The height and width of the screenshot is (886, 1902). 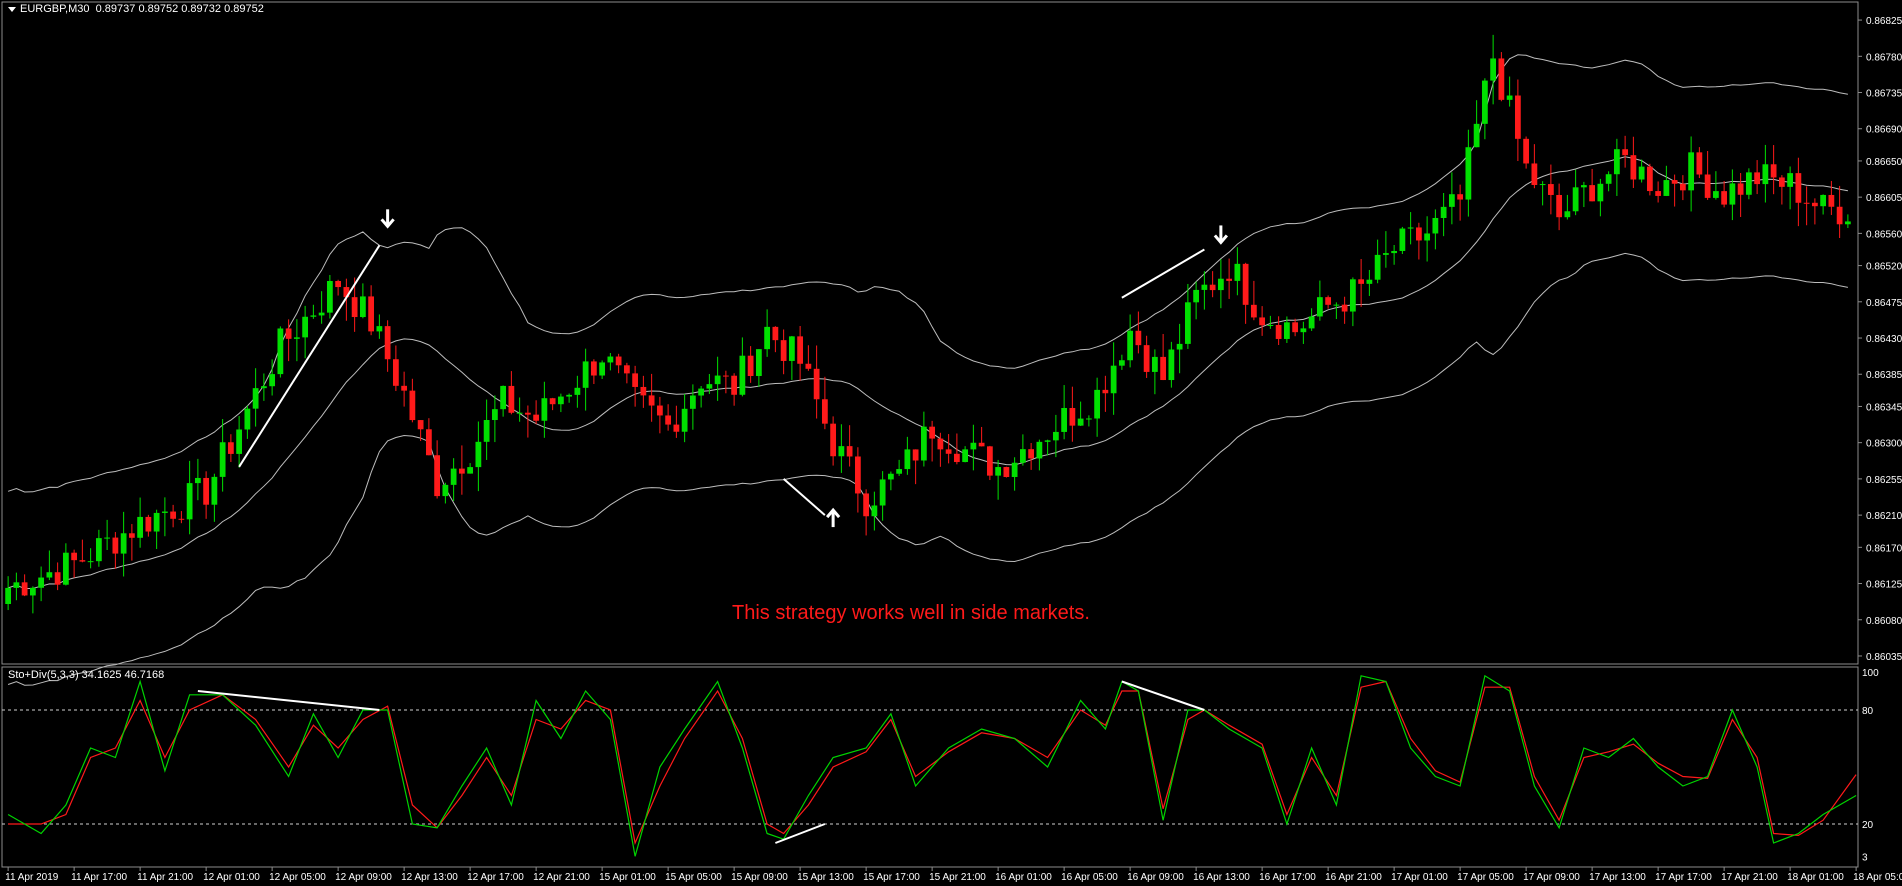 I want to click on price-tick-label: 0.86345, so click(x=1884, y=407).